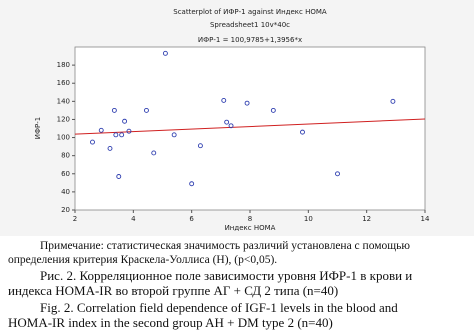  What do you see at coordinates (63, 101) in the screenshot?
I see `y-tick-label: 140` at bounding box center [63, 101].